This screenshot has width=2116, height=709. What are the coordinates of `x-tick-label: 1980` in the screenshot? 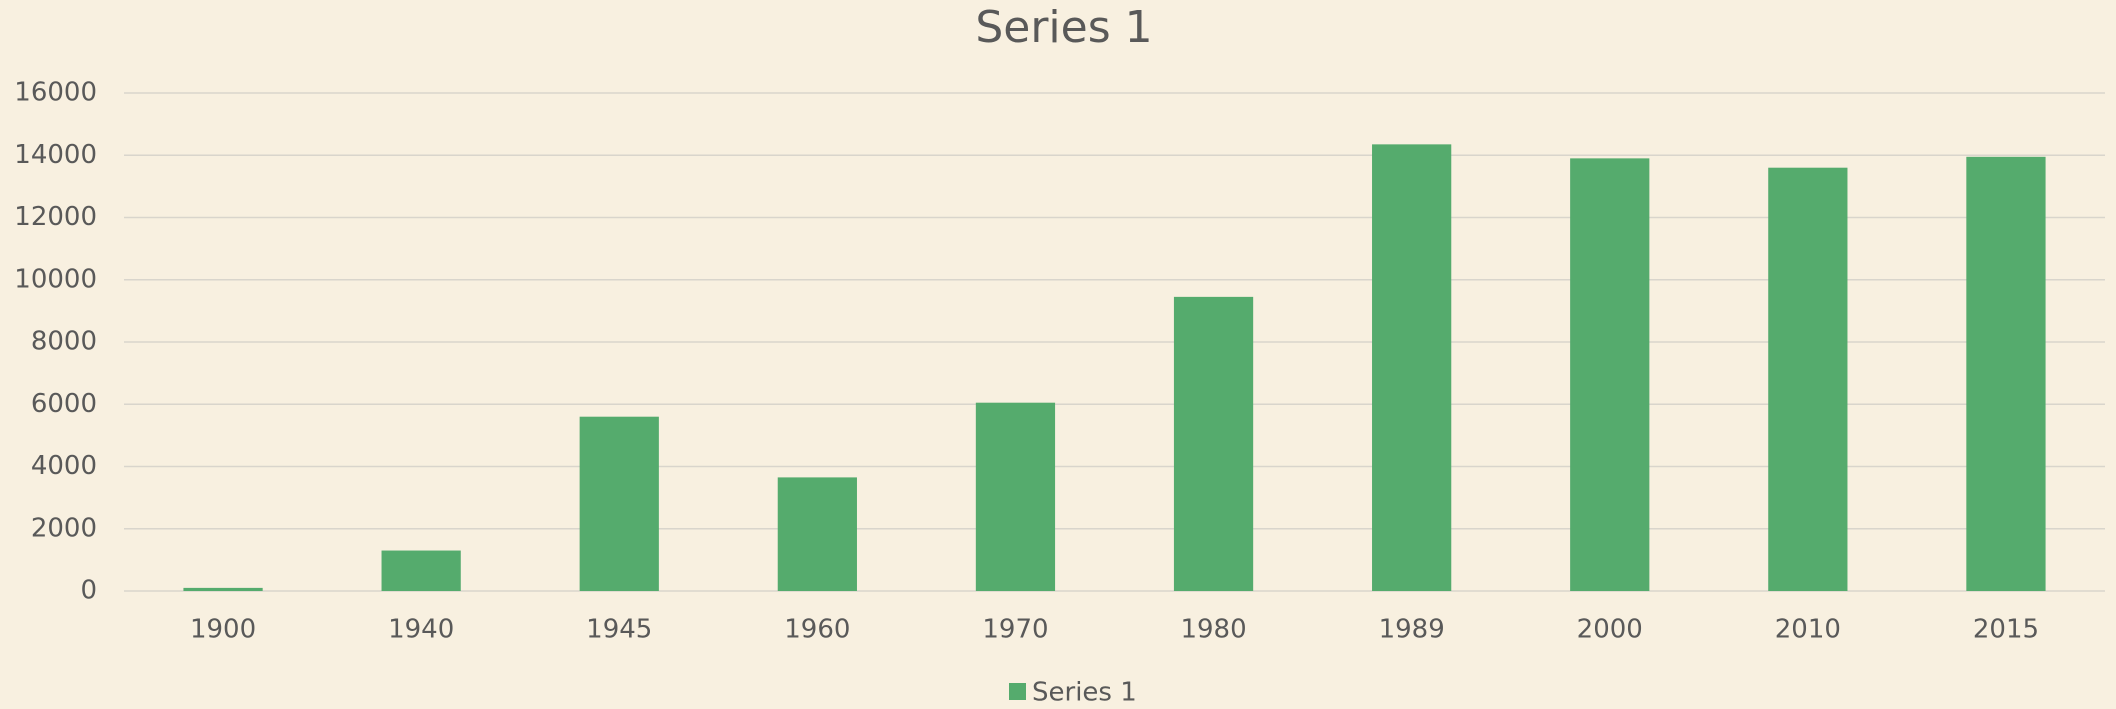 It's located at (1213, 630).